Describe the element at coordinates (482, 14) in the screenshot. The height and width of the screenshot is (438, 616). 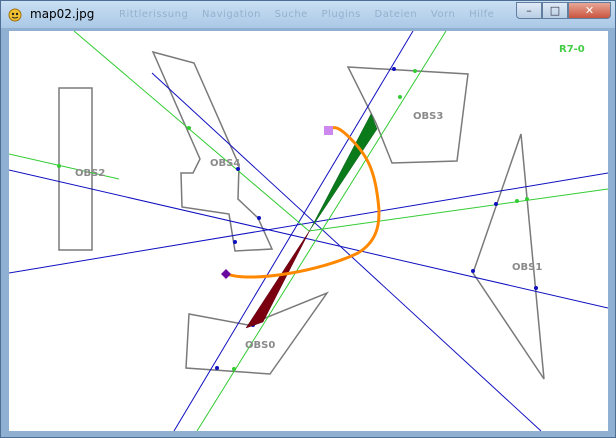
I see `ghost-menu-item: Hilfe` at that location.